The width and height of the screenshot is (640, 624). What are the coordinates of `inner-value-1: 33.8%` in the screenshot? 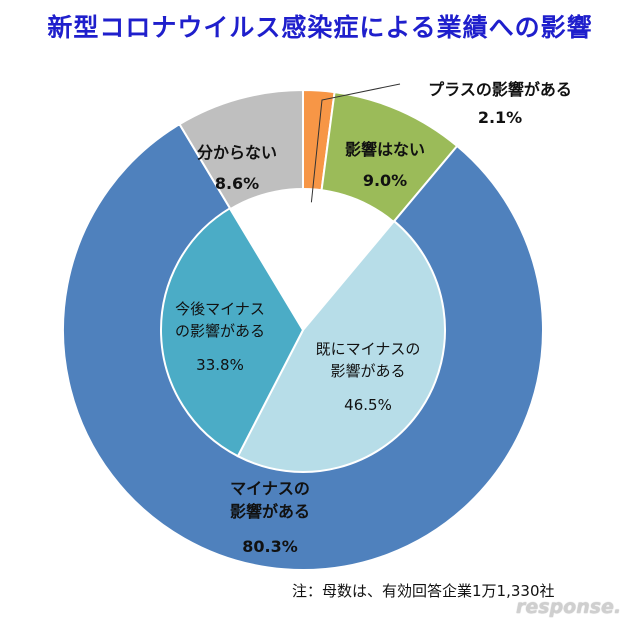 It's located at (220, 365).